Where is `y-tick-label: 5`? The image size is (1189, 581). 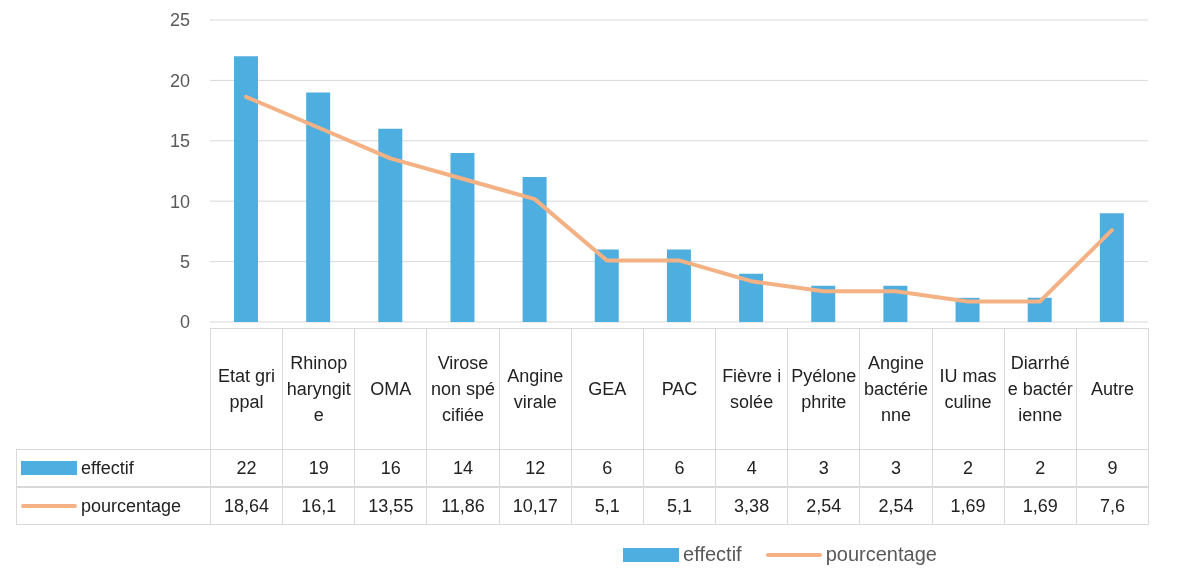 y-tick-label: 5 is located at coordinates (184, 261).